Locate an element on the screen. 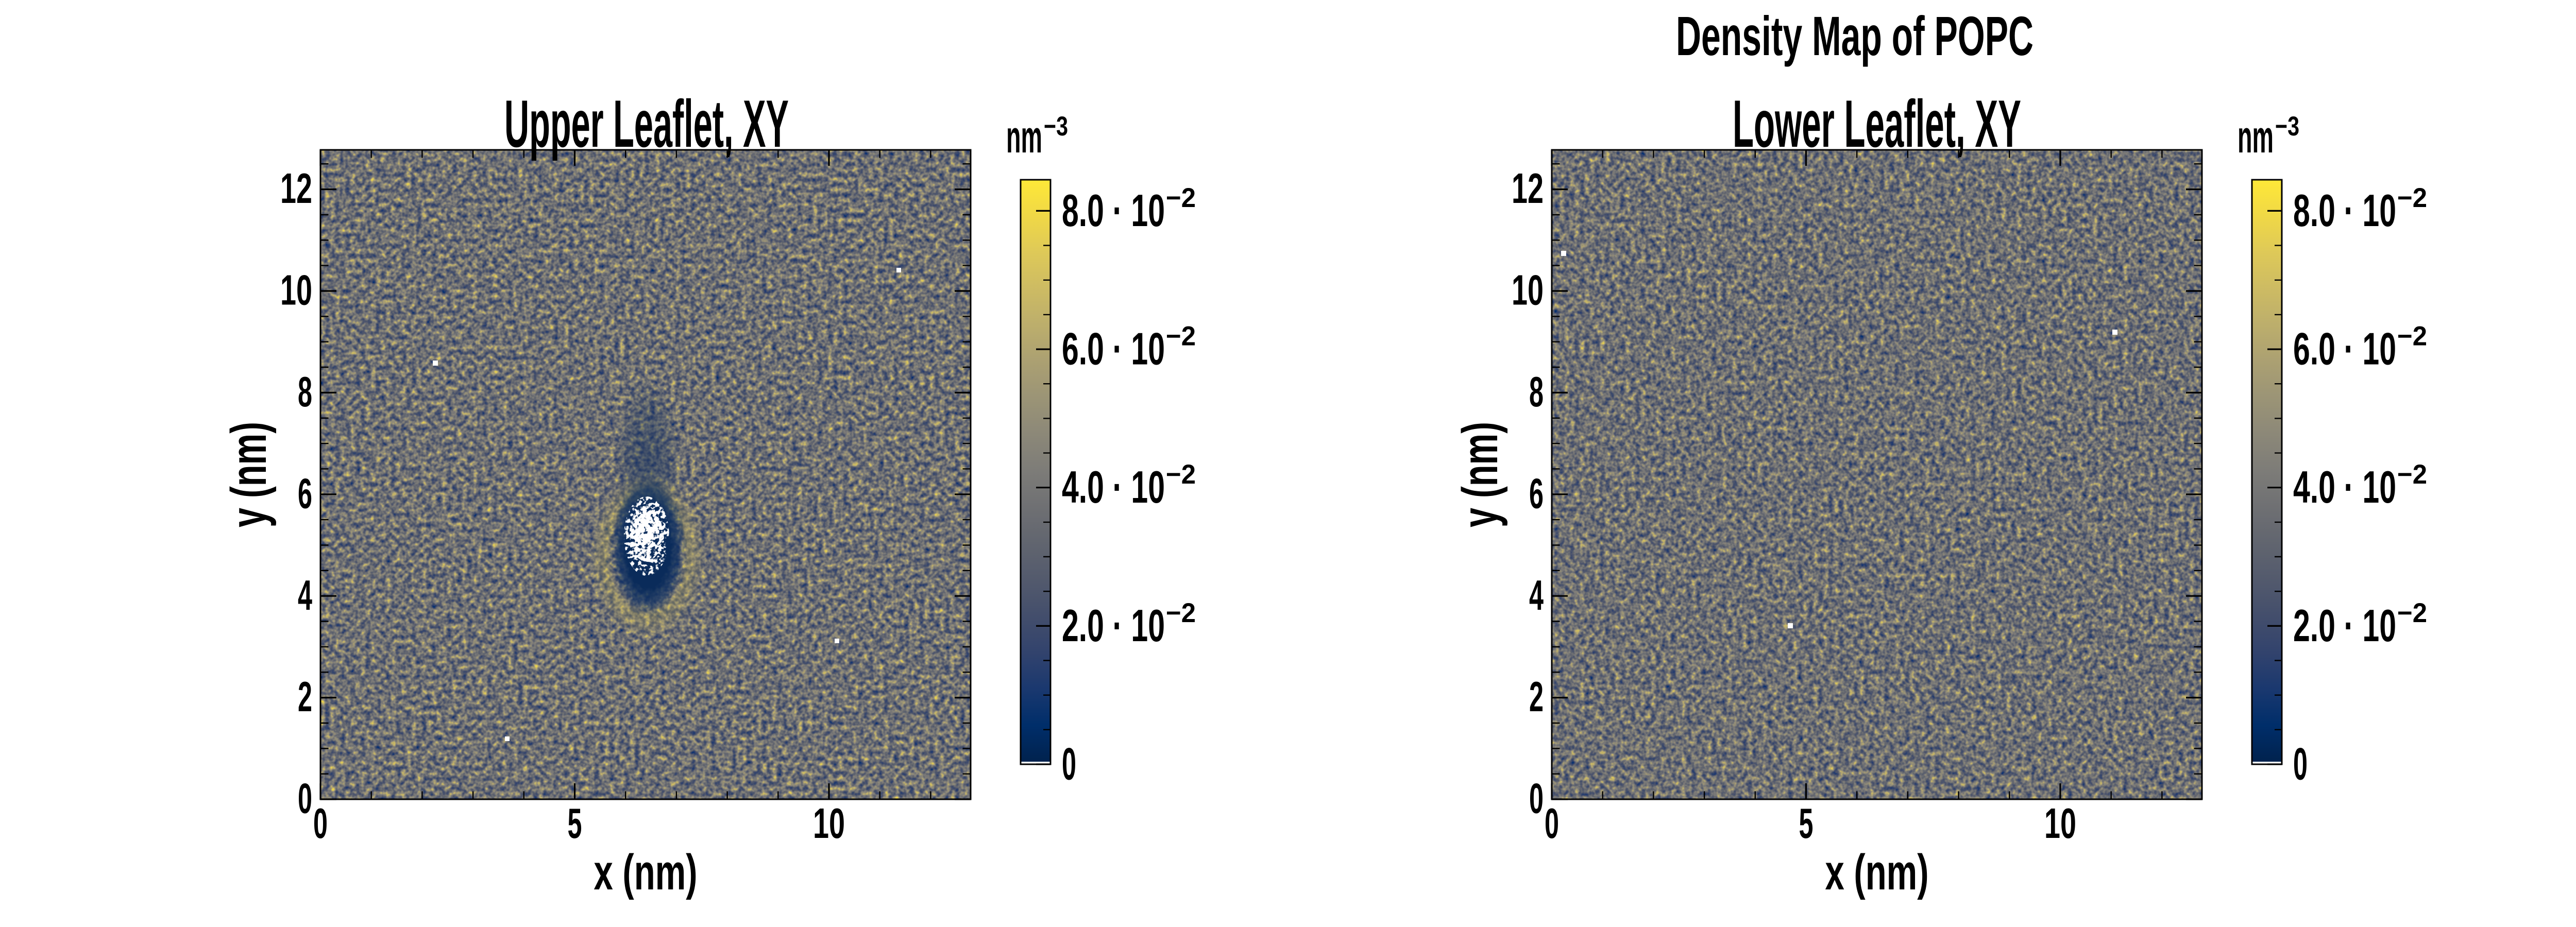 The image size is (2576, 927). svg-text: Lower Leaflet, XY is located at coordinates (1877, 123).